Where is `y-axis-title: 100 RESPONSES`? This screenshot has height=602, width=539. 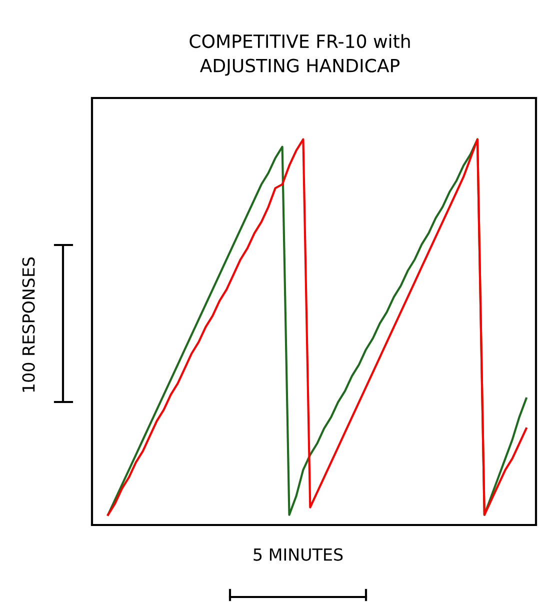
y-axis-title: 100 RESPONSES is located at coordinates (28, 324).